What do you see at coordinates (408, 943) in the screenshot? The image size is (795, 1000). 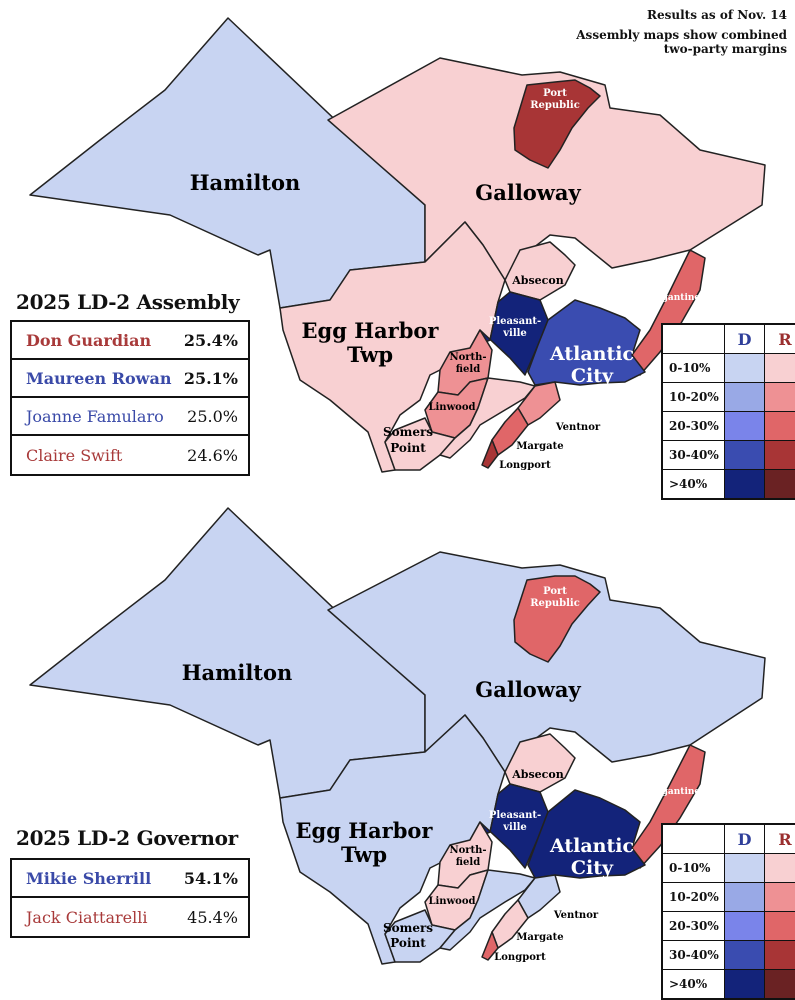 I see `somers-point-label: Point` at bounding box center [408, 943].